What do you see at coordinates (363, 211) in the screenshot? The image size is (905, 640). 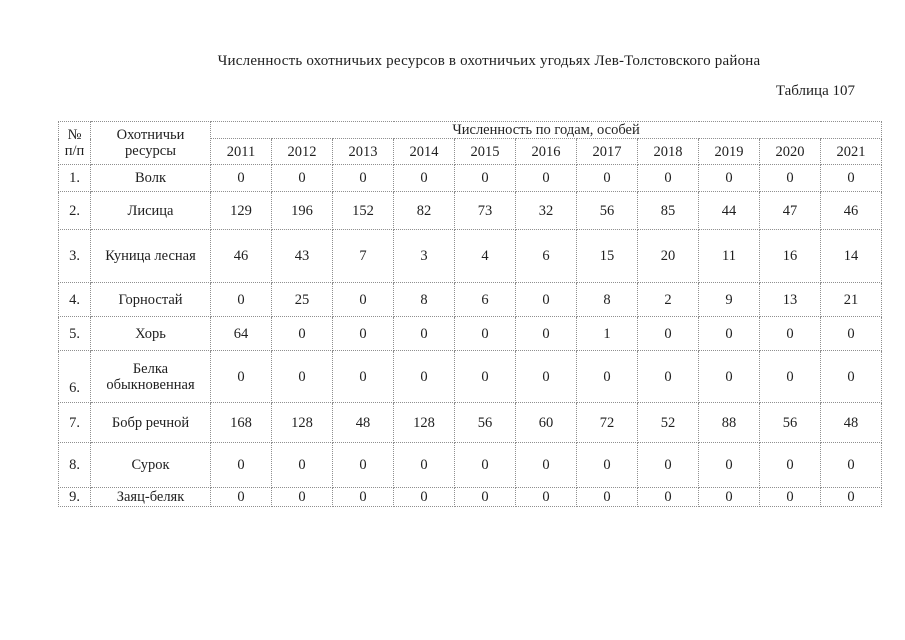 I see `value-cell: 152` at bounding box center [363, 211].